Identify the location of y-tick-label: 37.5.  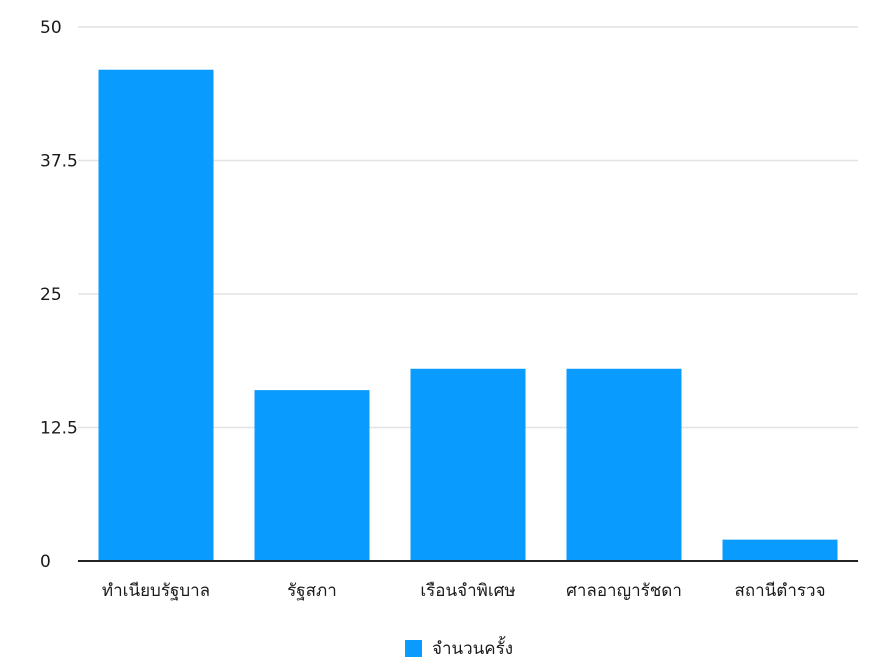
(59, 162).